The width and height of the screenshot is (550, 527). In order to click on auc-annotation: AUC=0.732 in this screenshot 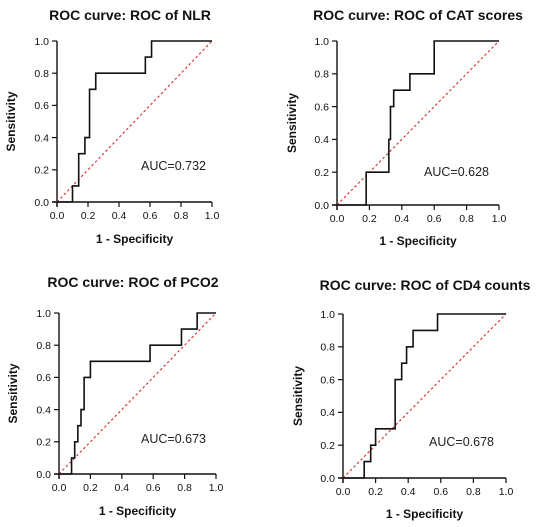, I will do `click(173, 166)`.